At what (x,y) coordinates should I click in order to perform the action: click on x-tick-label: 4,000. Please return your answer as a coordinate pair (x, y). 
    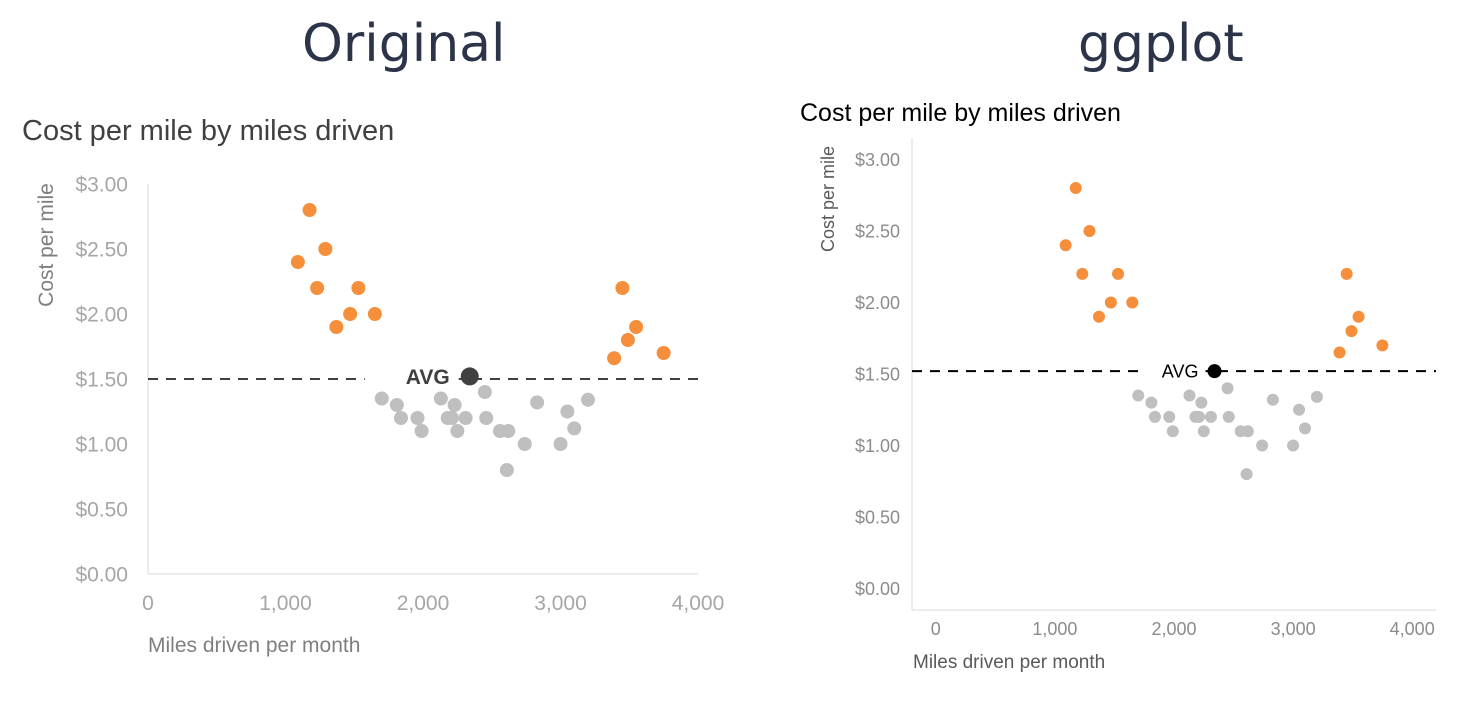
    Looking at the image, I should click on (1412, 629).